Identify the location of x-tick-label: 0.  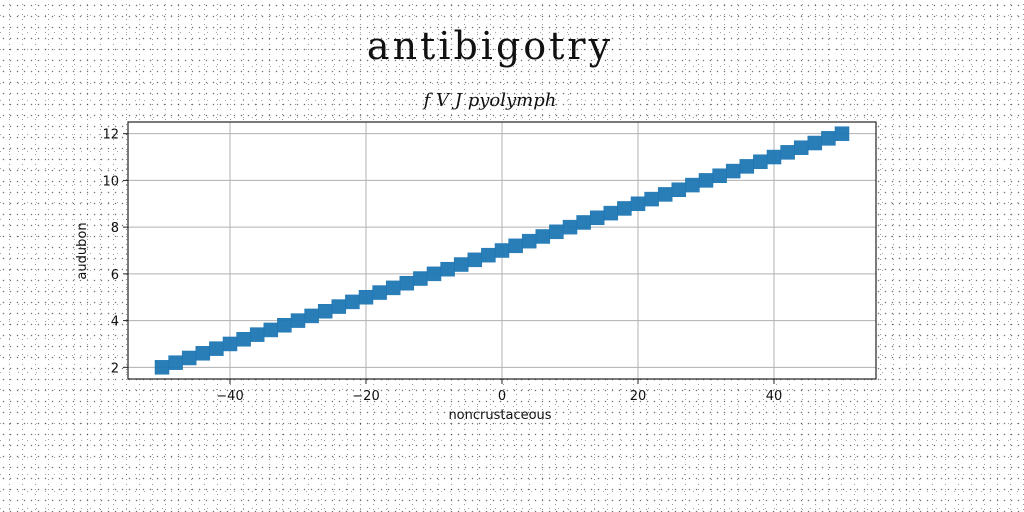
(502, 396).